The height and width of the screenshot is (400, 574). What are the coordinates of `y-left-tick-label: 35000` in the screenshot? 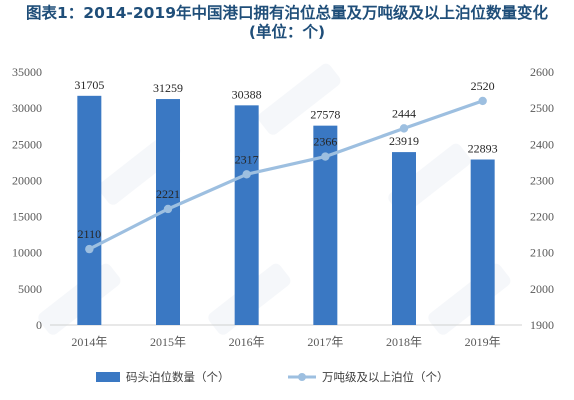 It's located at (27, 72).